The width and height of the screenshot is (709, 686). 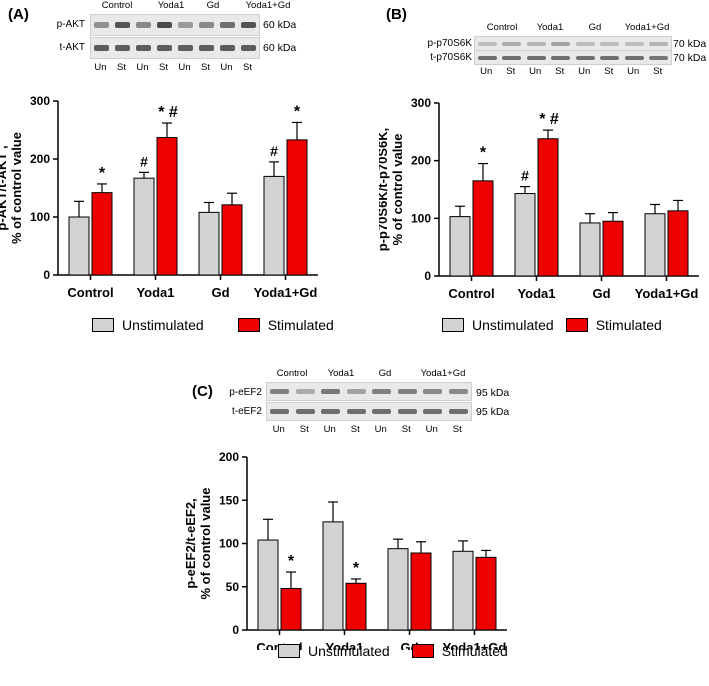 I want to click on blot-row-label: t-p70S6K, so click(x=451, y=57).